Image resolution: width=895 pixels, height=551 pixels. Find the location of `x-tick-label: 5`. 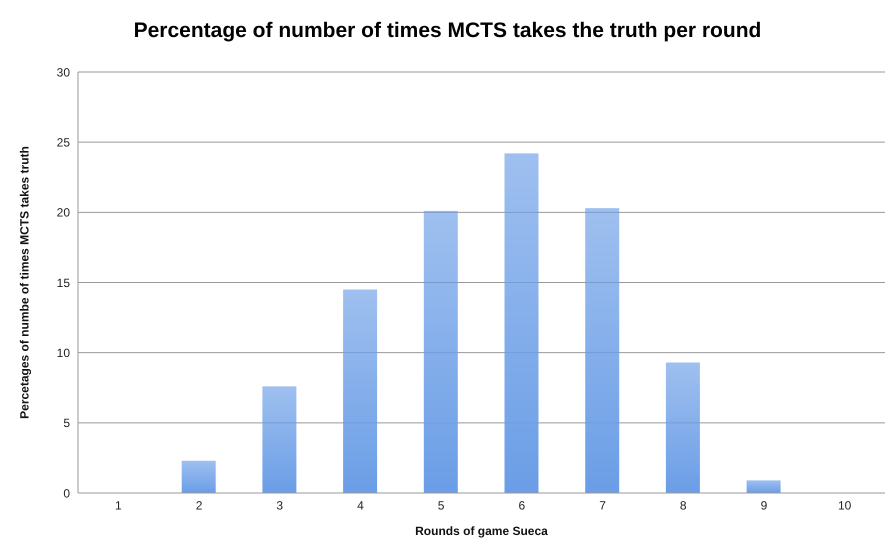

x-tick-label: 5 is located at coordinates (441, 505).